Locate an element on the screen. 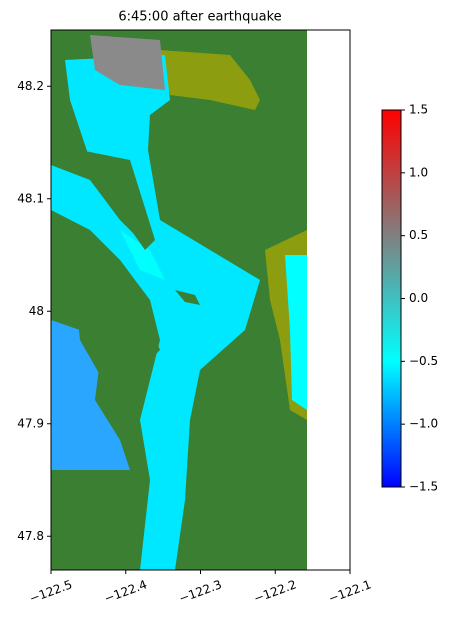 The height and width of the screenshot is (623, 454). x-tick-label: −122.2 is located at coordinates (275, 591).